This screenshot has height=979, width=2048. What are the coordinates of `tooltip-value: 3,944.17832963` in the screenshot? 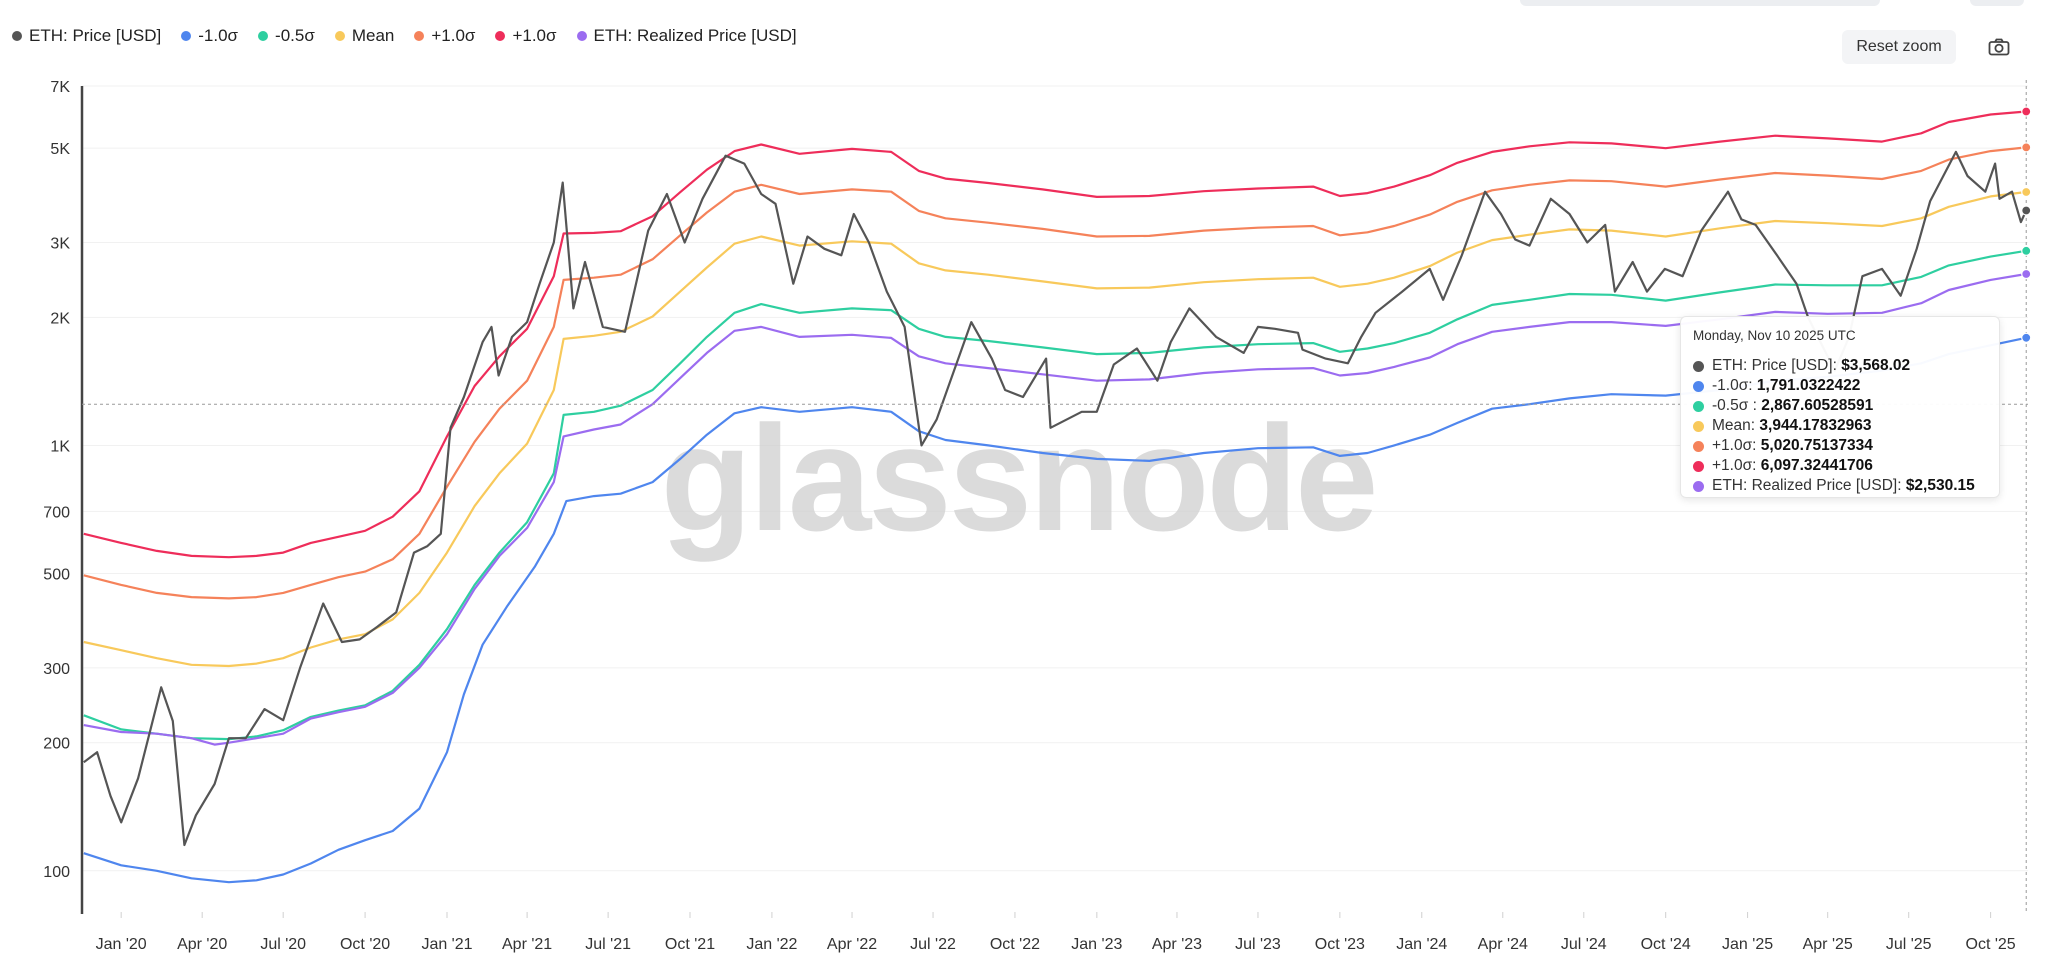 It's located at (1815, 425).